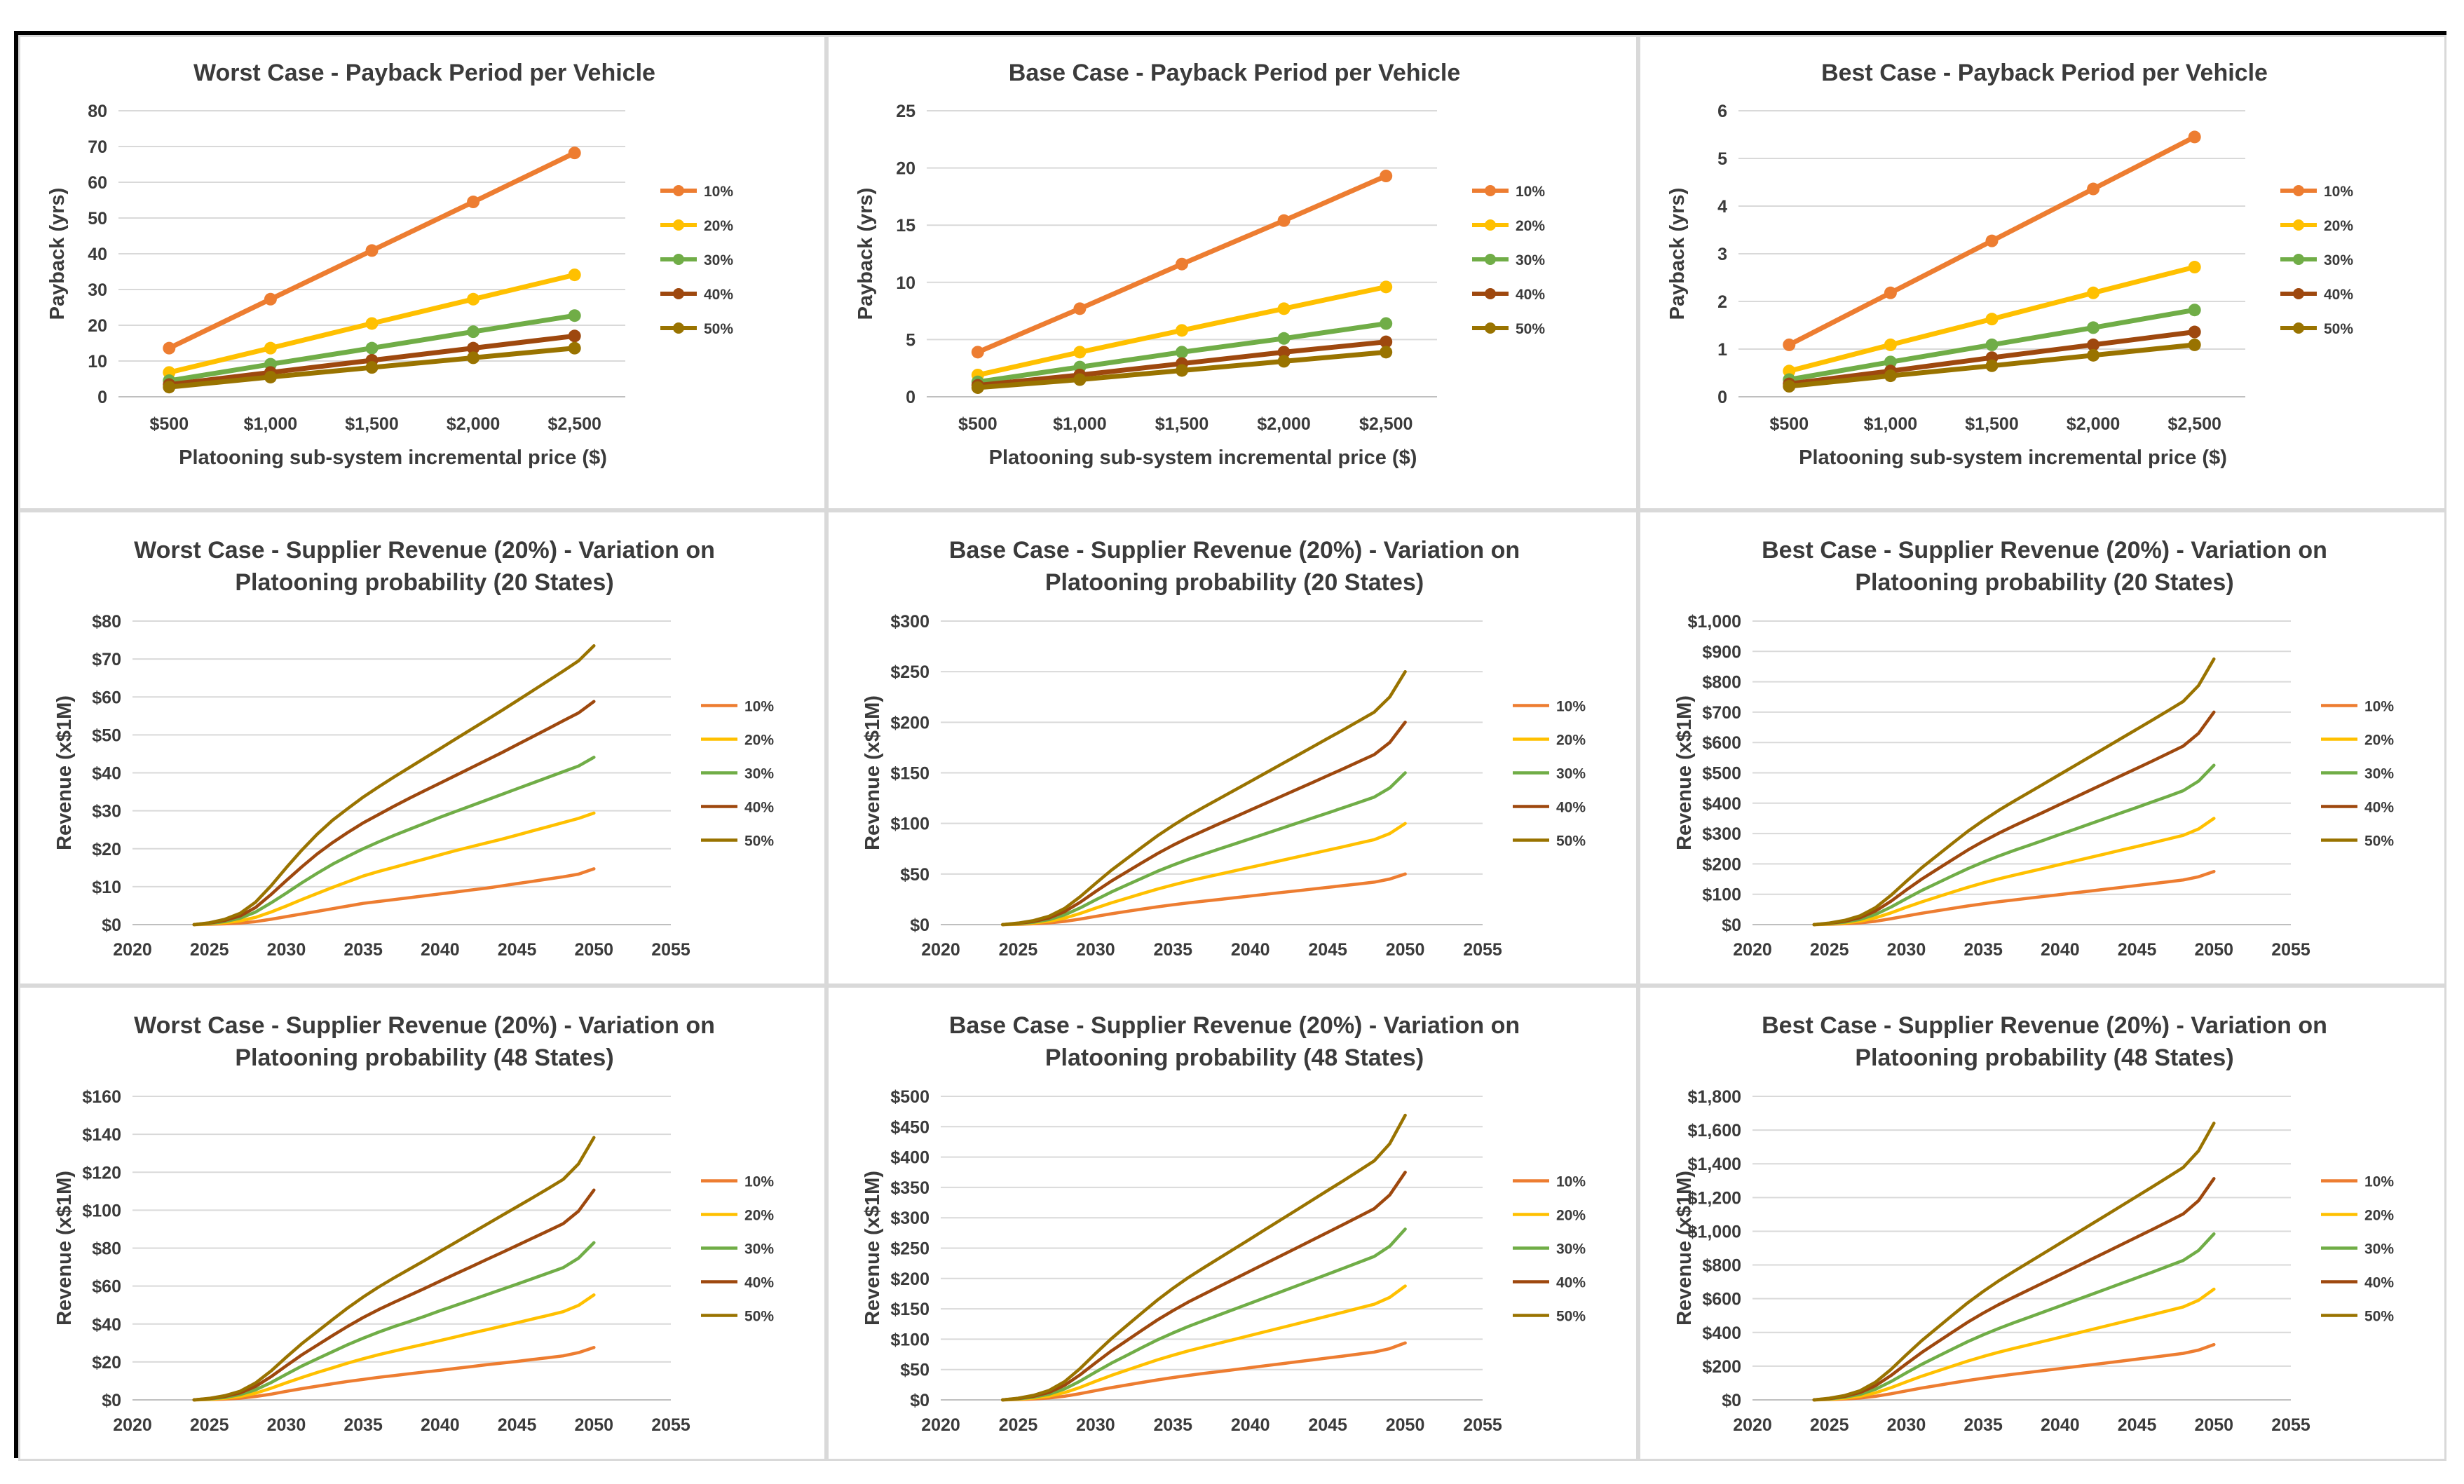 This screenshot has height=1484, width=2464. What do you see at coordinates (910, 1188) in the screenshot?
I see `y-tick-label: $350` at bounding box center [910, 1188].